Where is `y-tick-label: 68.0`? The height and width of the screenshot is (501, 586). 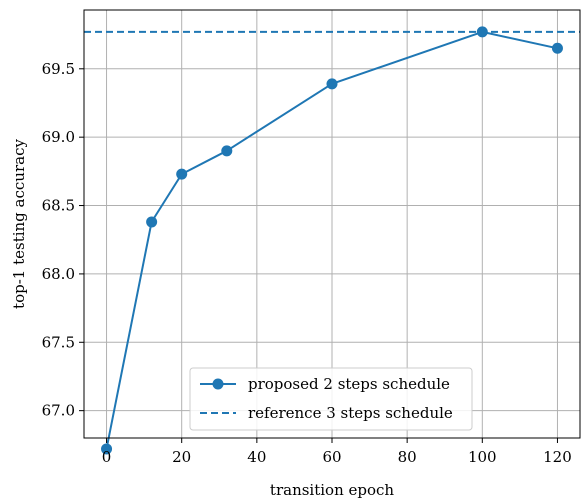
y-tick-label: 68.0 is located at coordinates (58, 274).